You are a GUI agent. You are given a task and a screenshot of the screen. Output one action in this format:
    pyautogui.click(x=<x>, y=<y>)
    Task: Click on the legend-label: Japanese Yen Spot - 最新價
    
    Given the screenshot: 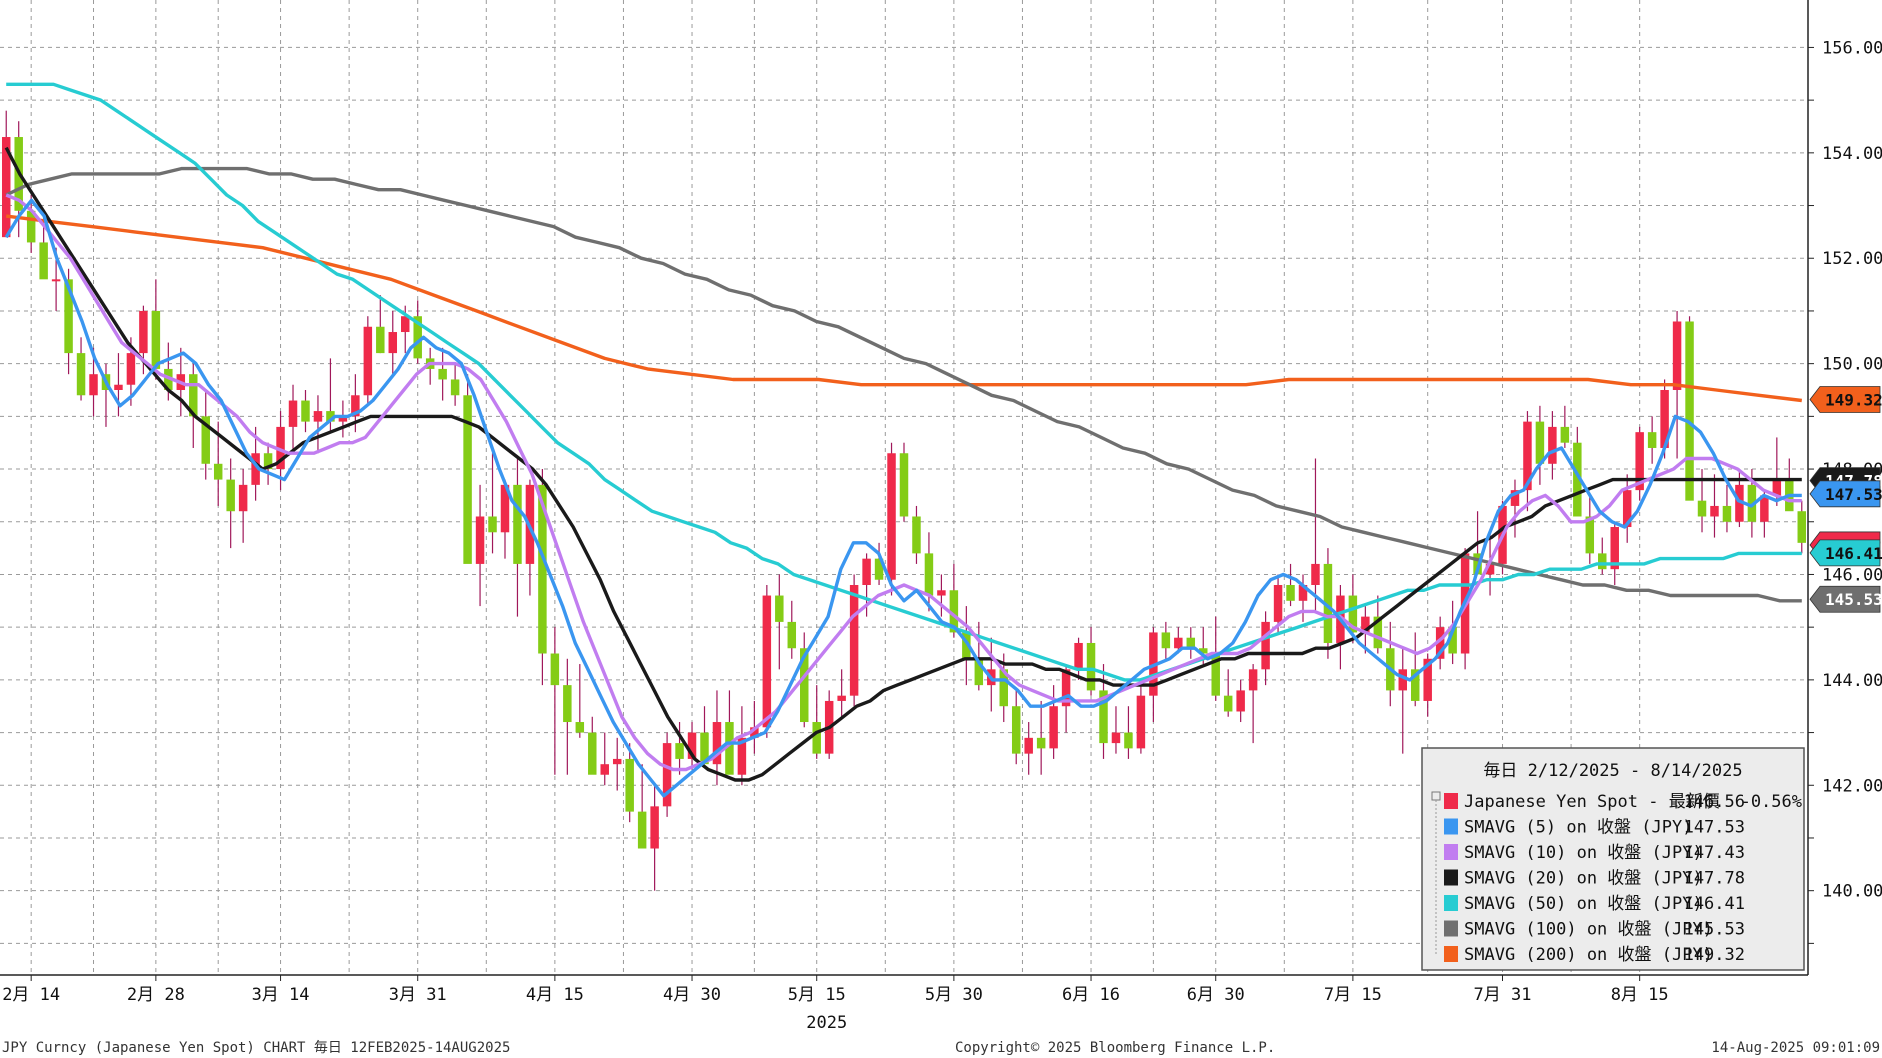 What is the action you would take?
    pyautogui.click(x=1592, y=802)
    